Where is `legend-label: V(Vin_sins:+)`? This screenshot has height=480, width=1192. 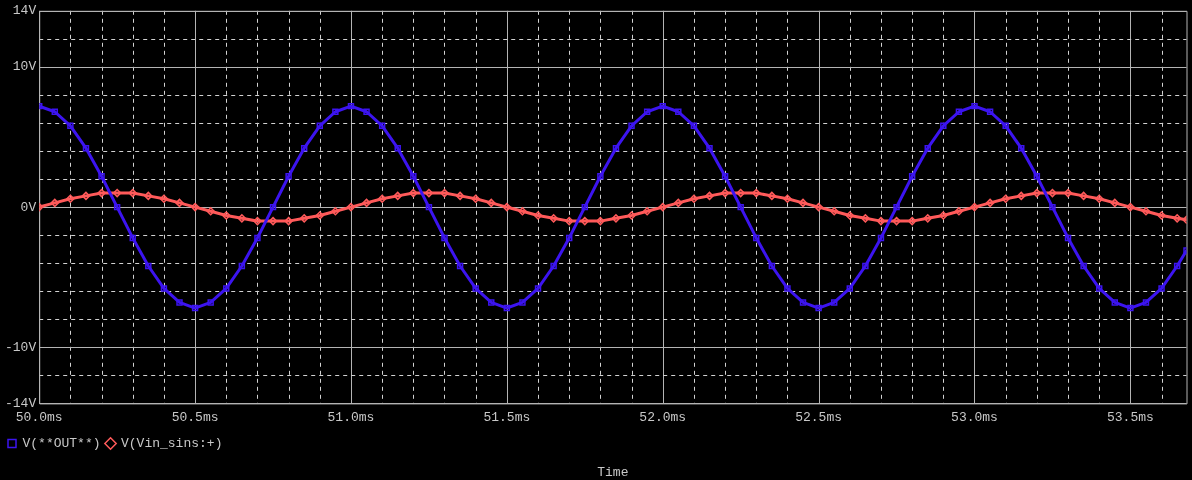
legend-label: V(Vin_sins:+) is located at coordinates (172, 443).